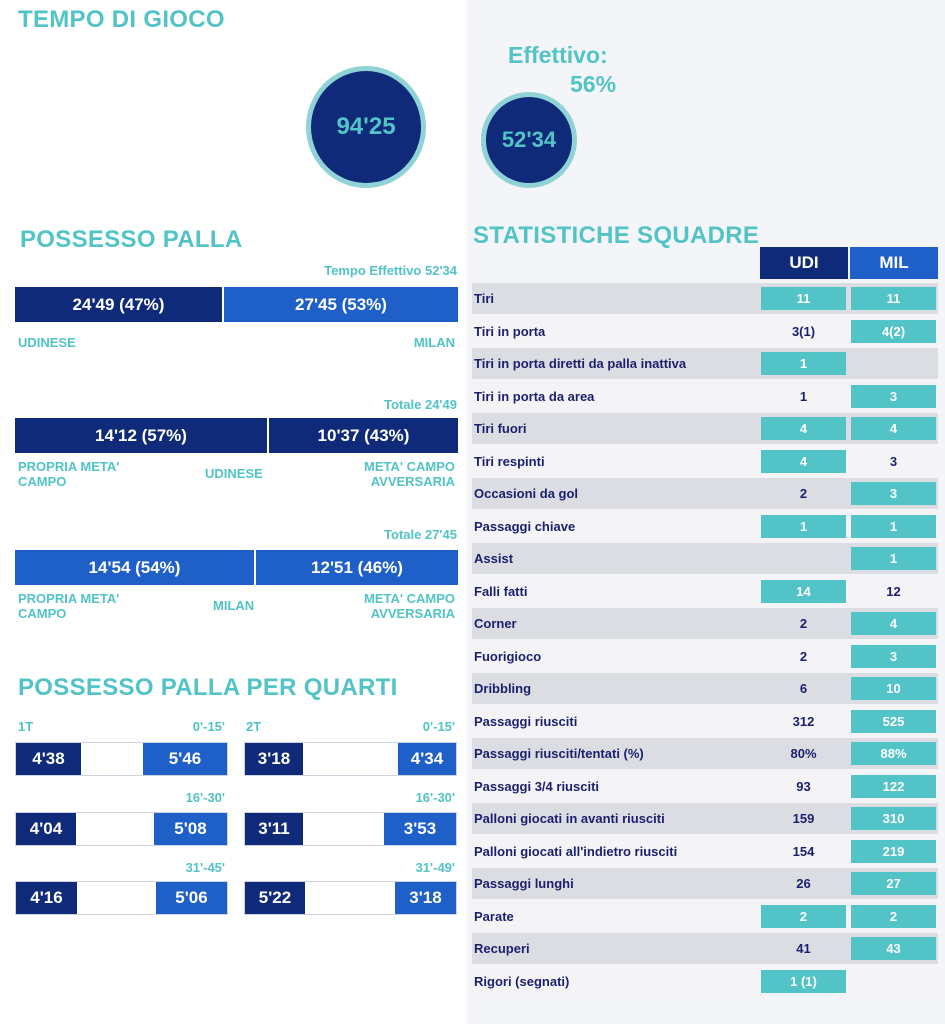 This screenshot has width=945, height=1024. What do you see at coordinates (580, 363) in the screenshot?
I see `stat-label: Tiri in porta diretti da palla inattiva` at bounding box center [580, 363].